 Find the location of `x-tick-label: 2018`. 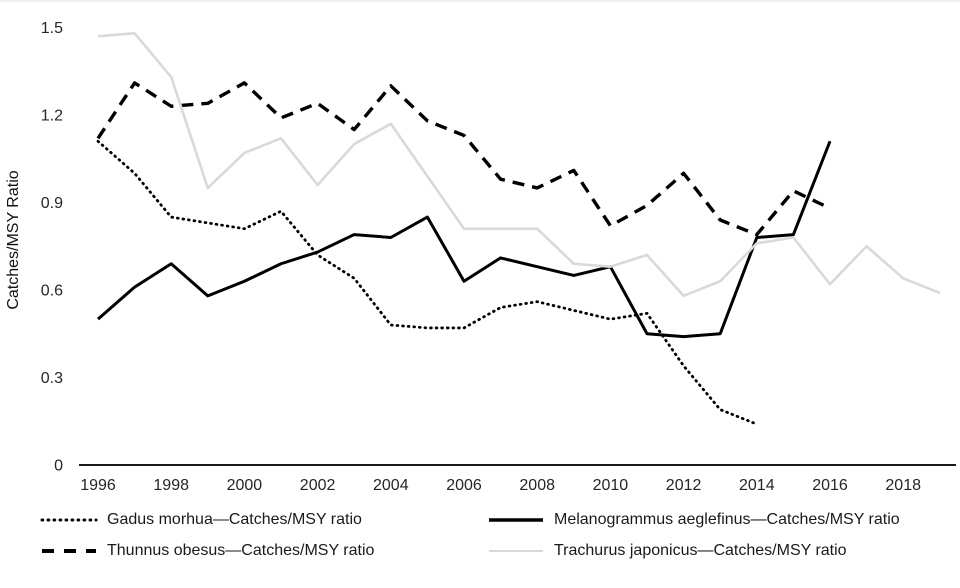

x-tick-label: 2018 is located at coordinates (903, 485).